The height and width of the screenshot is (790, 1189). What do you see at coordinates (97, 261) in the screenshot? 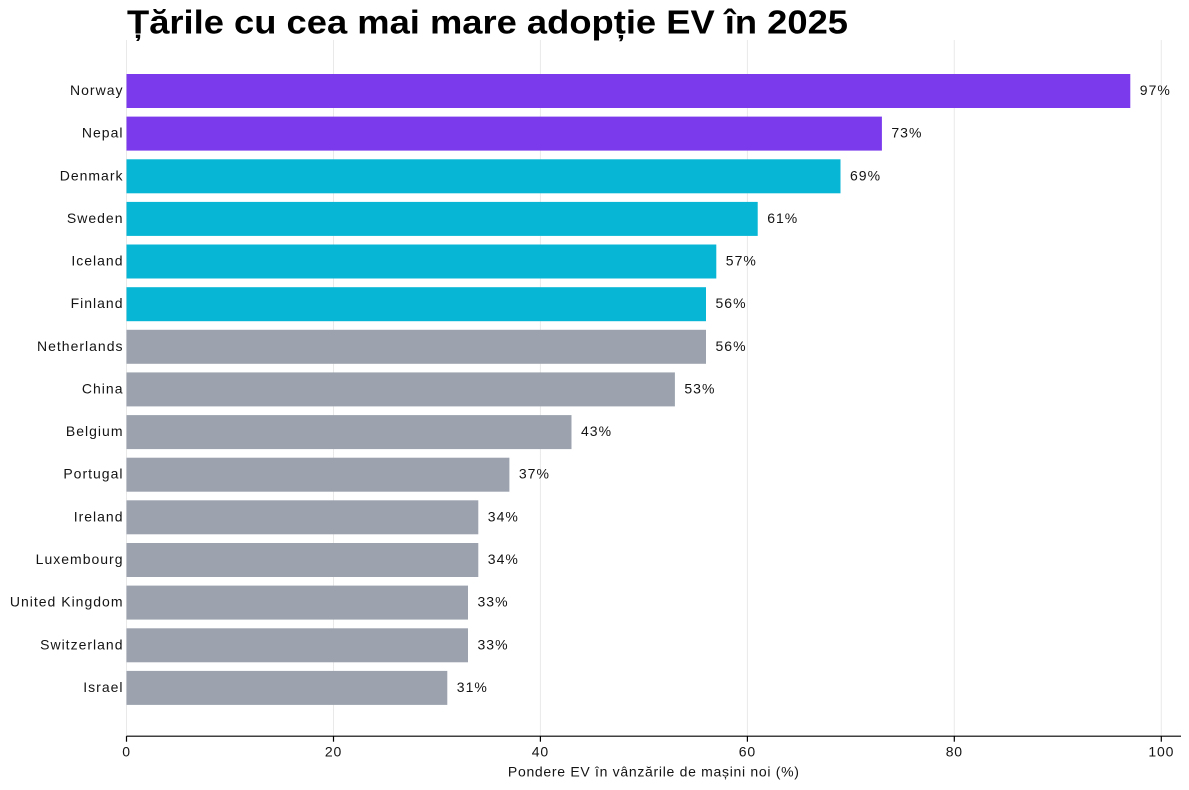
I see `svg-text: Iceland` at bounding box center [97, 261].